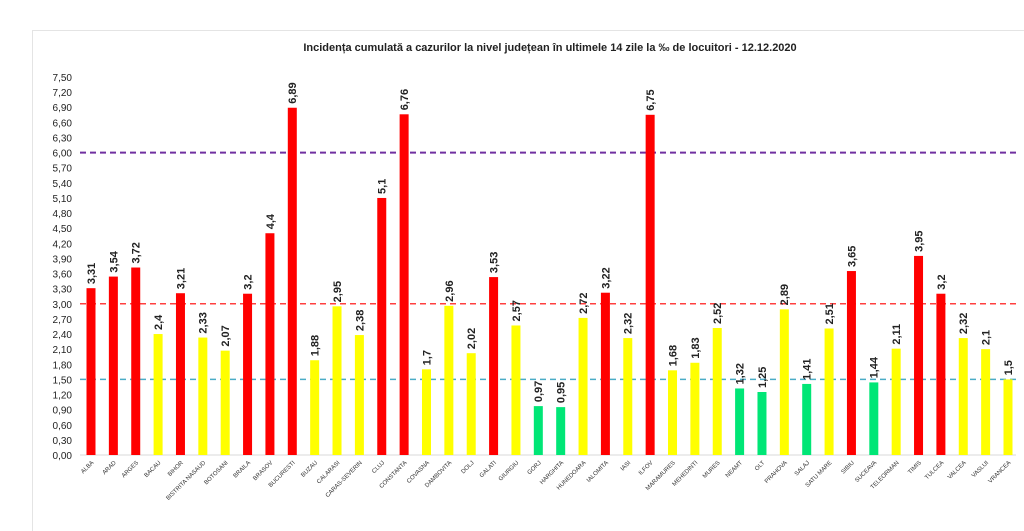  What do you see at coordinates (535, 468) in the screenshot?
I see `x-tick-label: GORJ` at bounding box center [535, 468].